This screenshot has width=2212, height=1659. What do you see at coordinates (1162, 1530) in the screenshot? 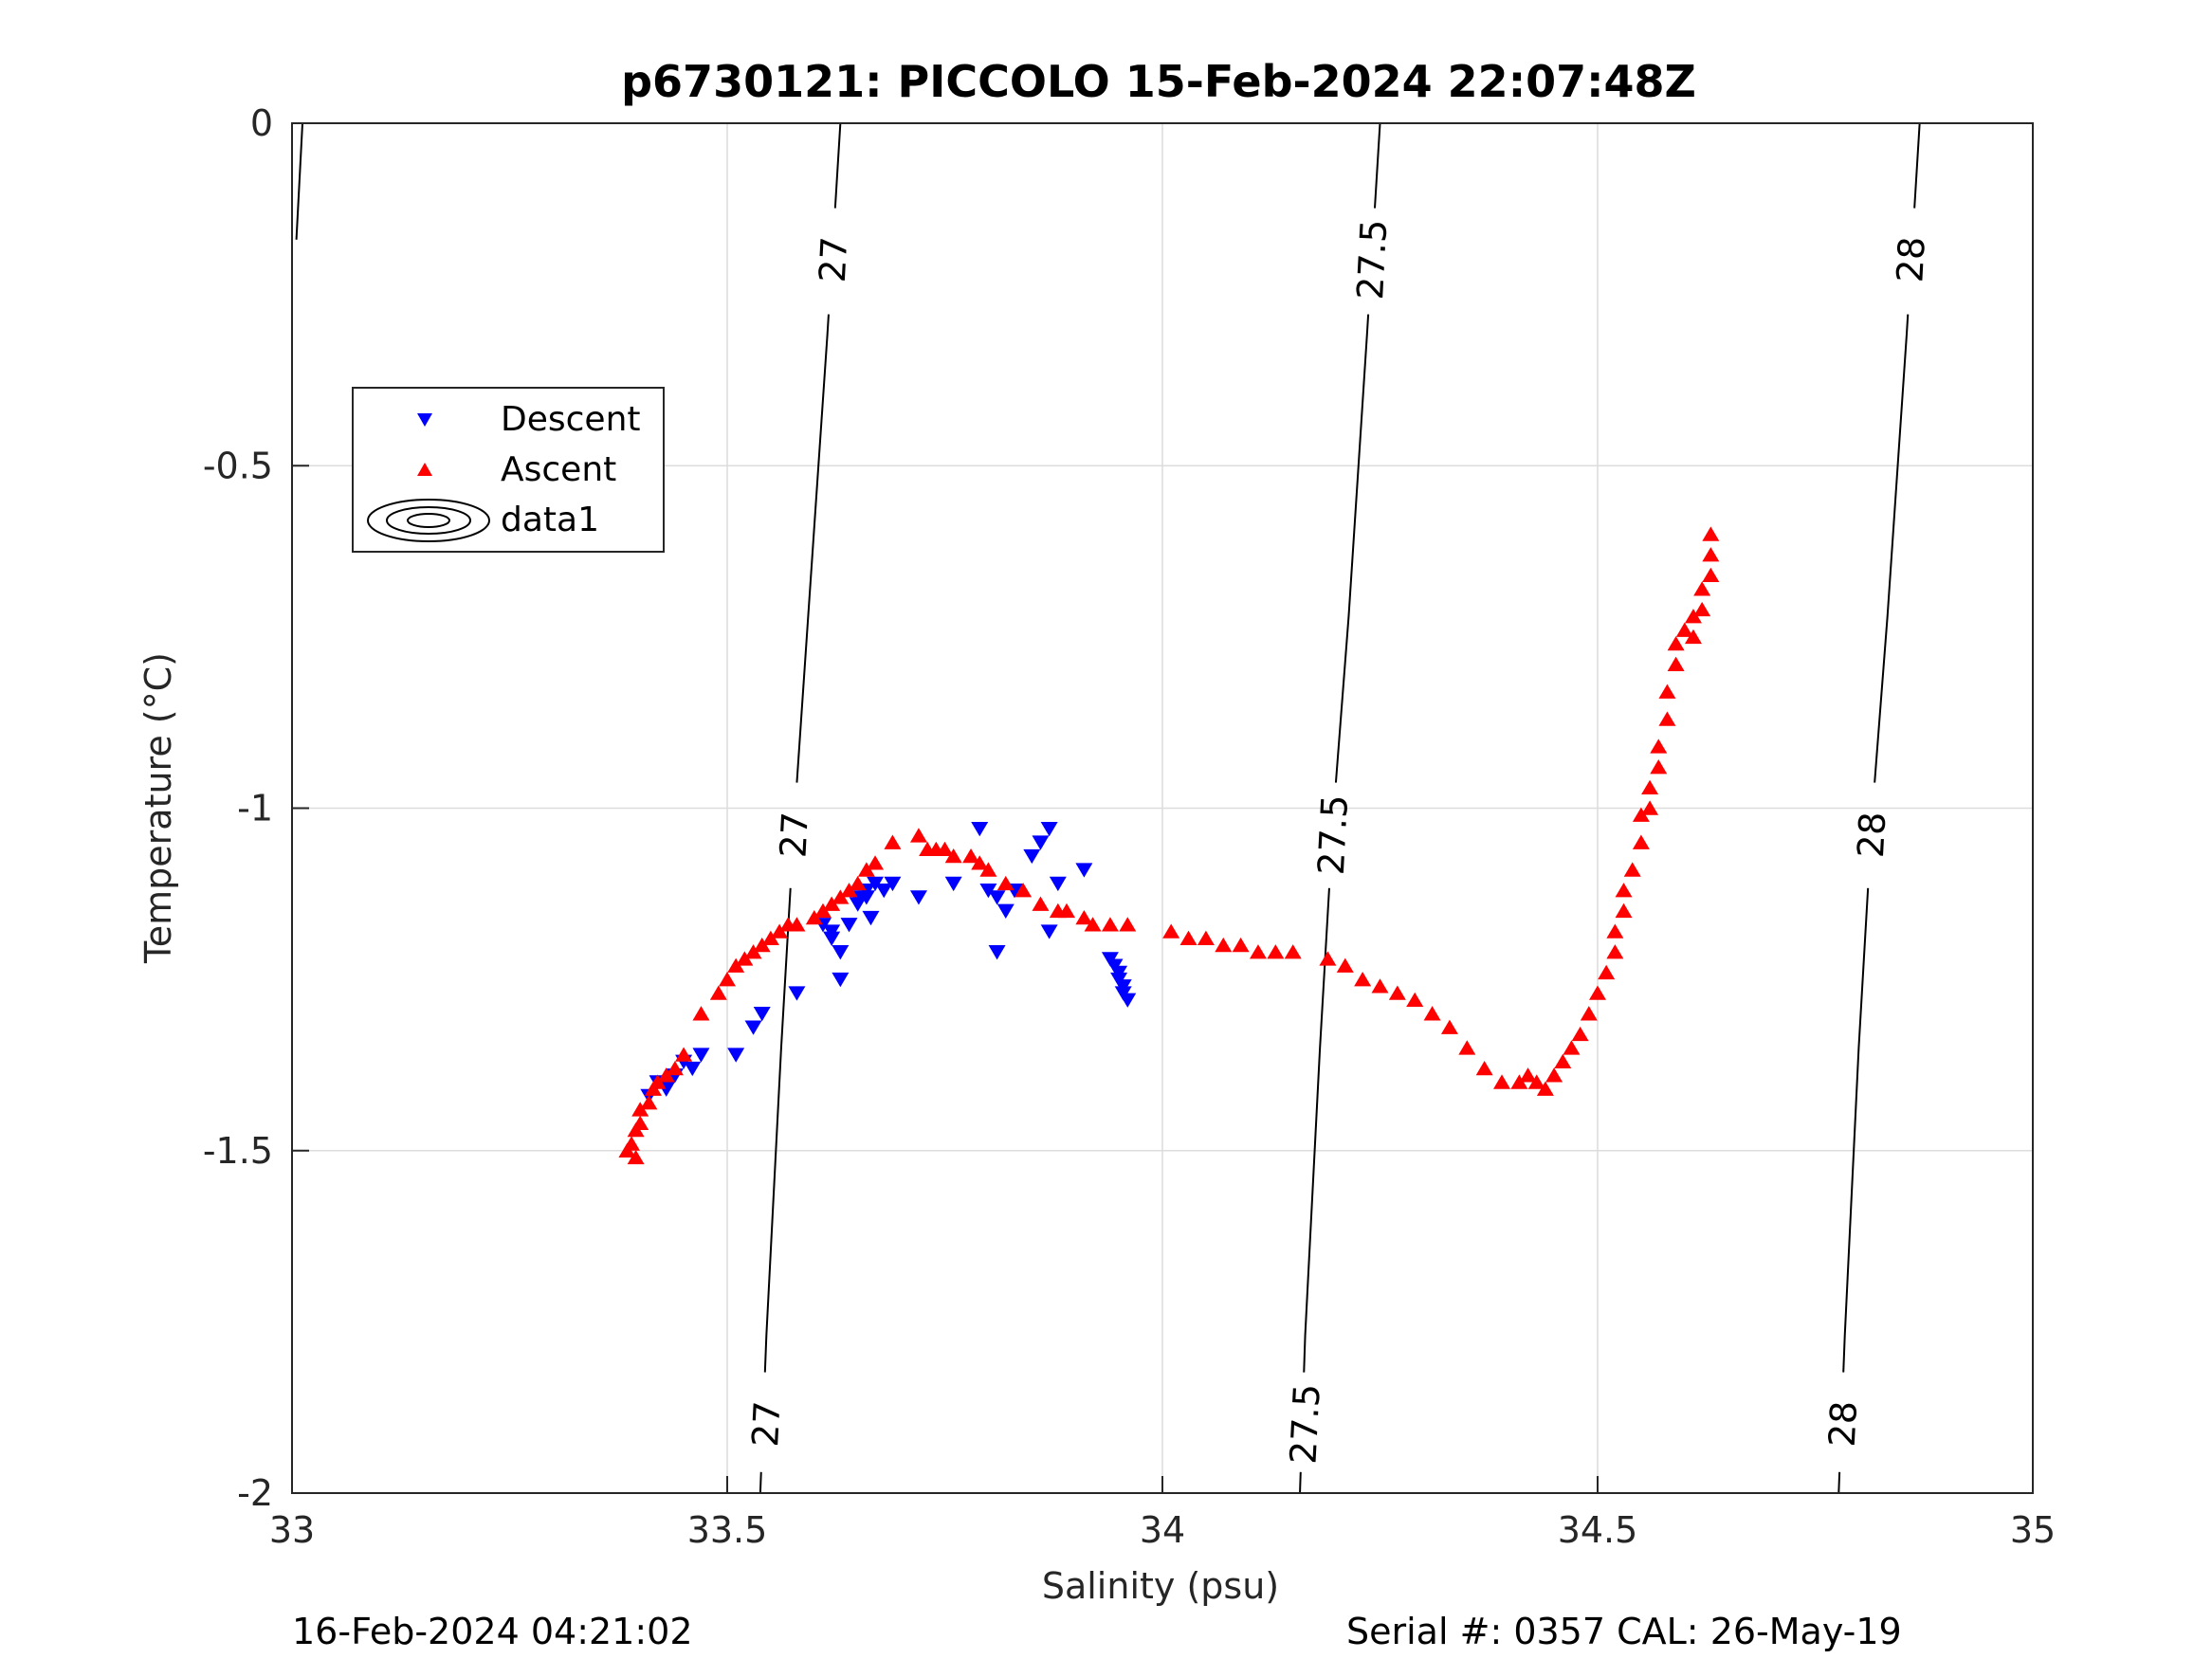
I see `x-tick-label: 34` at bounding box center [1162, 1530].